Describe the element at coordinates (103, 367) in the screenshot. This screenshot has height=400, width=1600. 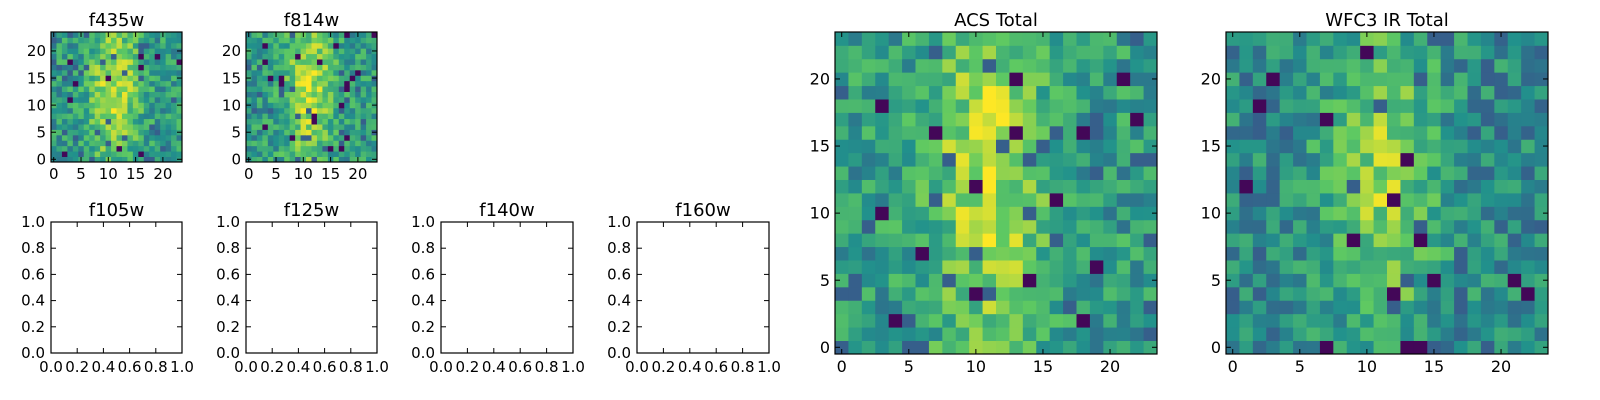
I see `x-tick-label: 0.4` at that location.